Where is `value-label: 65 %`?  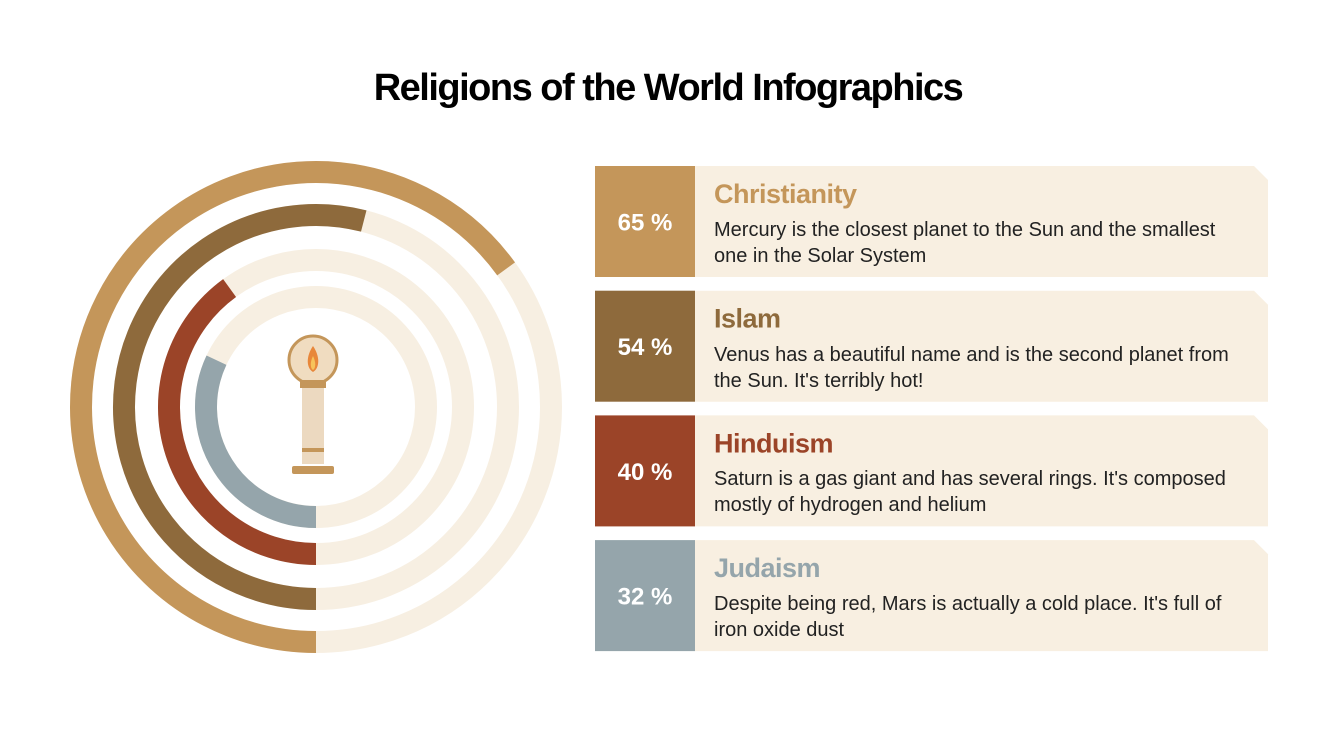
value-label: 65 % is located at coordinates (645, 223).